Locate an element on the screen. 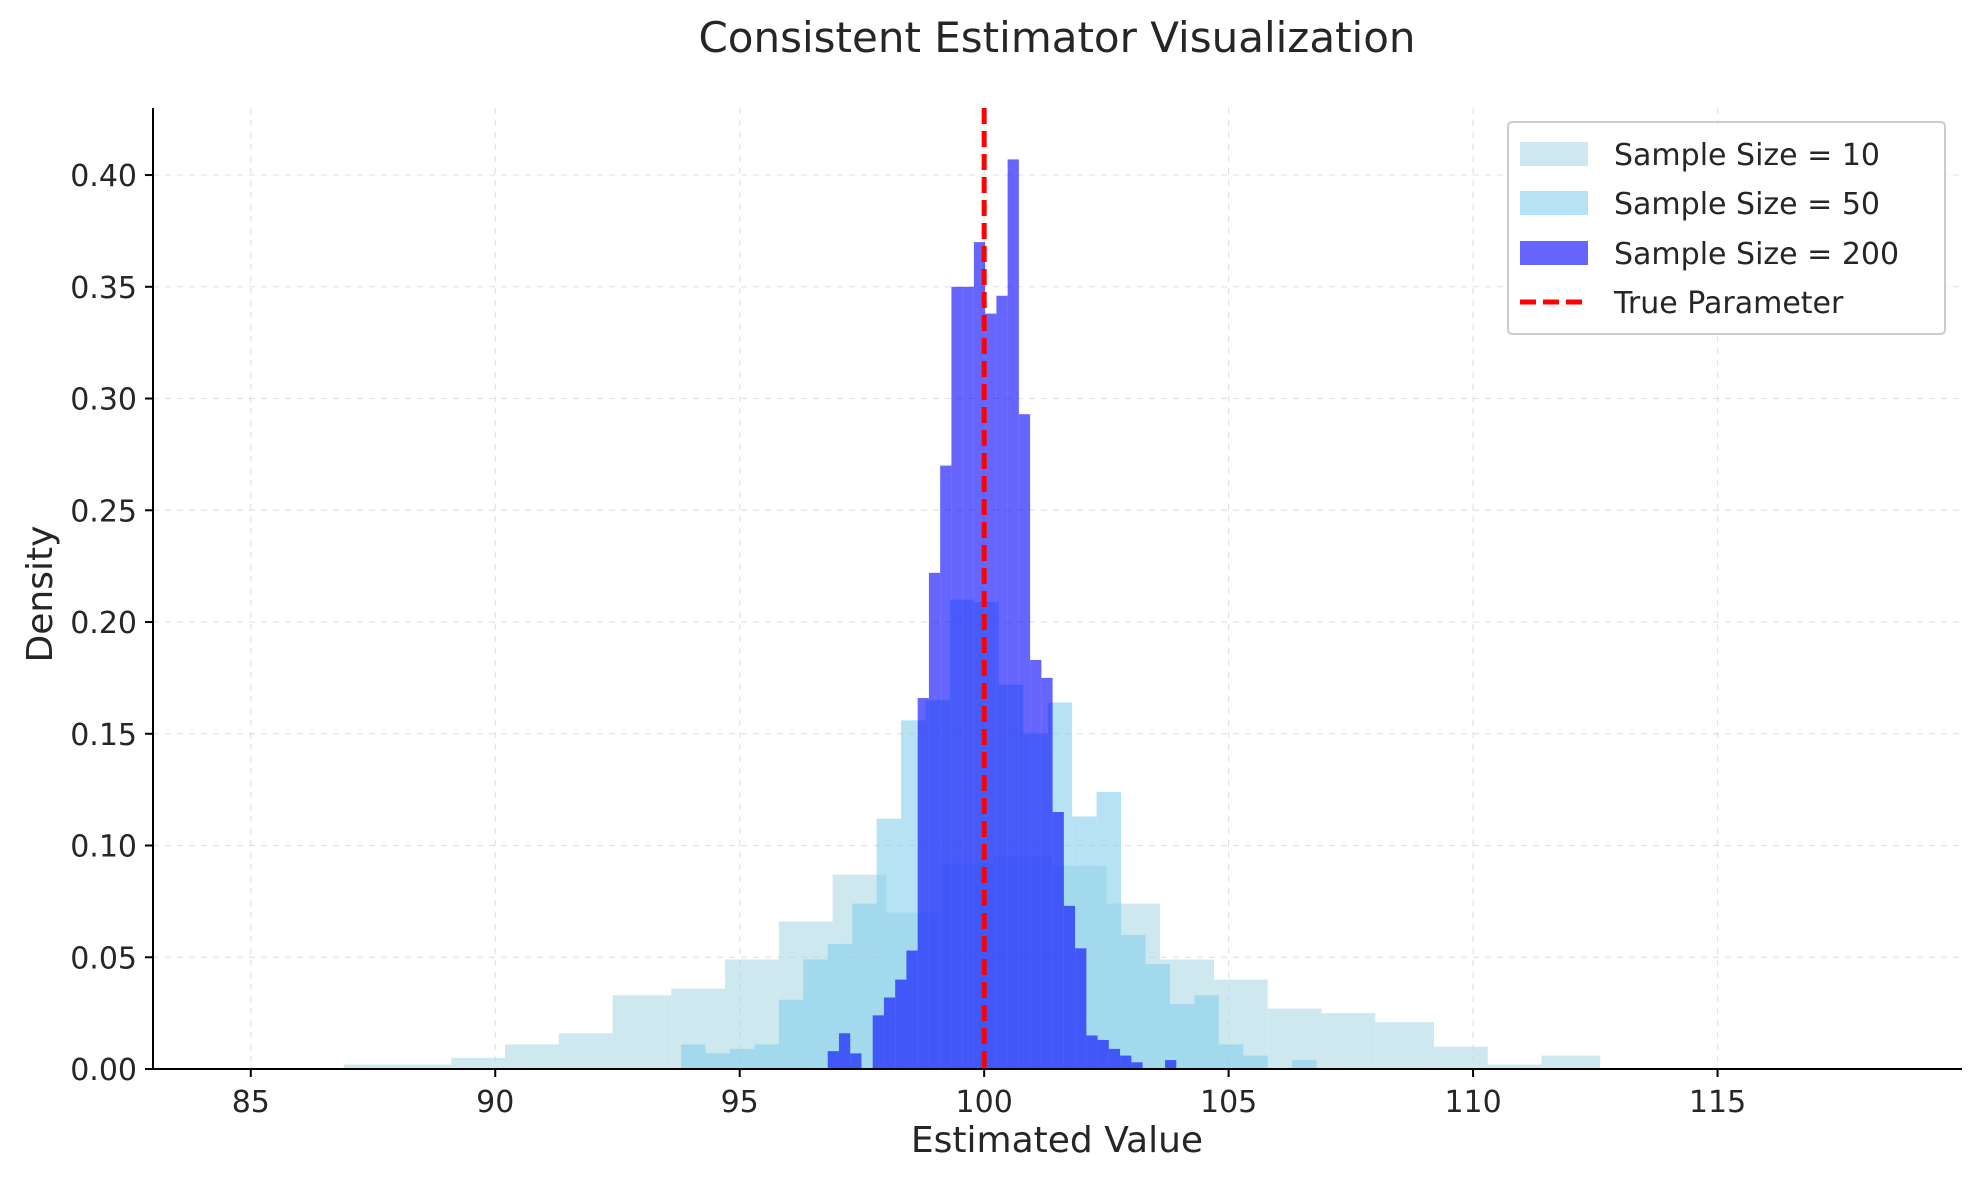  y-tick-label: 0.05 is located at coordinates (103, 958).